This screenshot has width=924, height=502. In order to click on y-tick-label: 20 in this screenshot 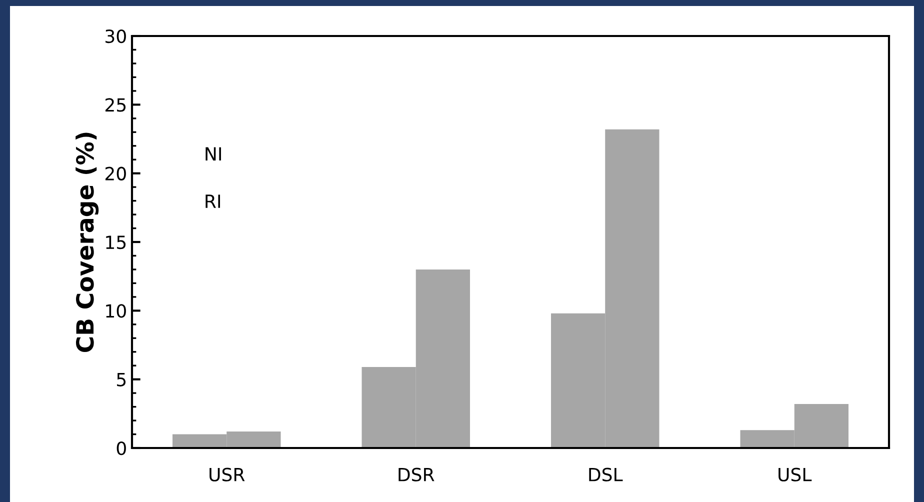, I will do `click(115, 173)`.